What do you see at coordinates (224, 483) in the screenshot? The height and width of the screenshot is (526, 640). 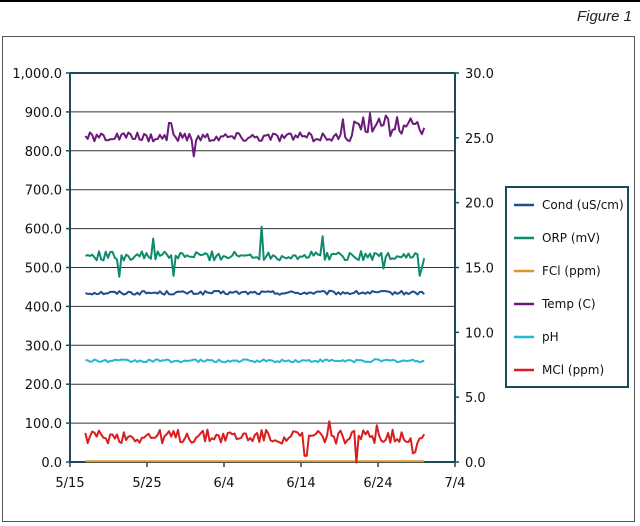 I see `x-tick-label: 6/4` at bounding box center [224, 483].